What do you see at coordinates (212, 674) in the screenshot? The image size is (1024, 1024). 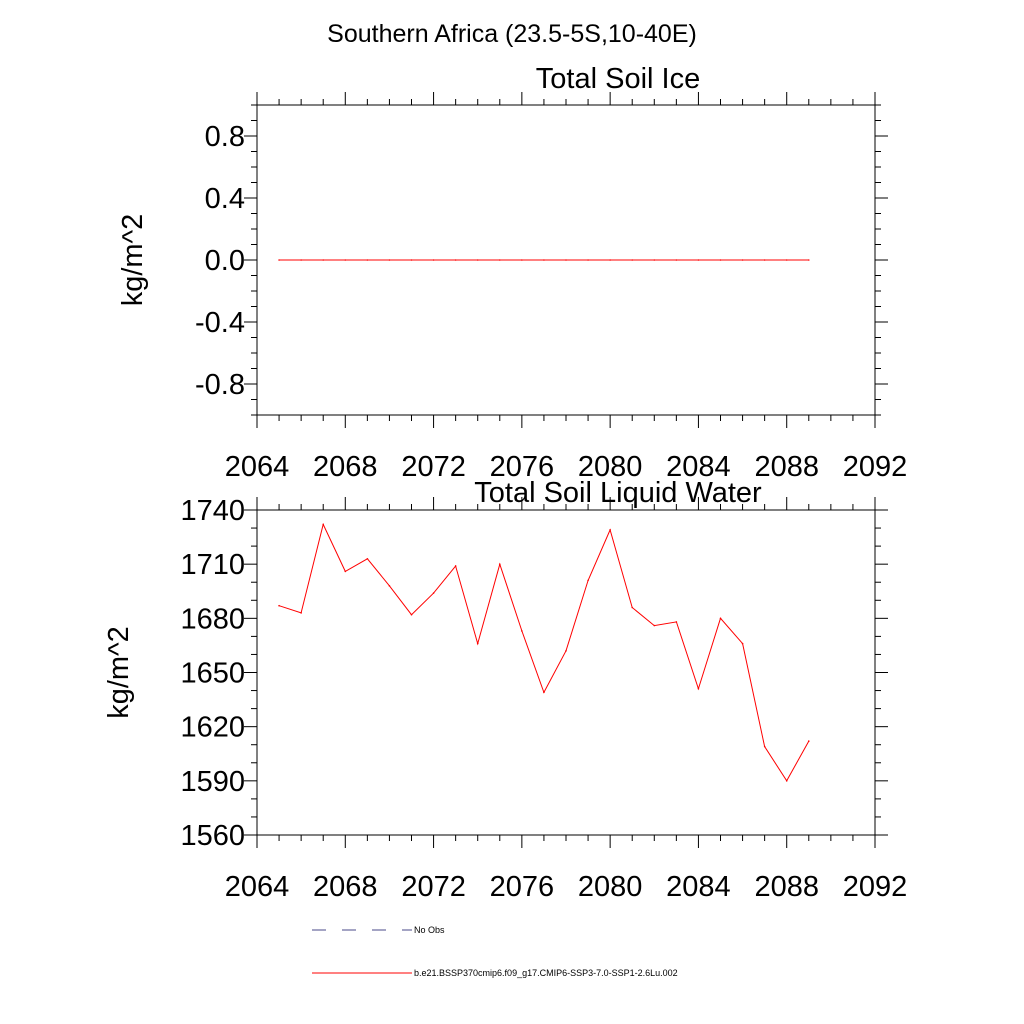 I see `y-tick-label: 1650` at bounding box center [212, 674].